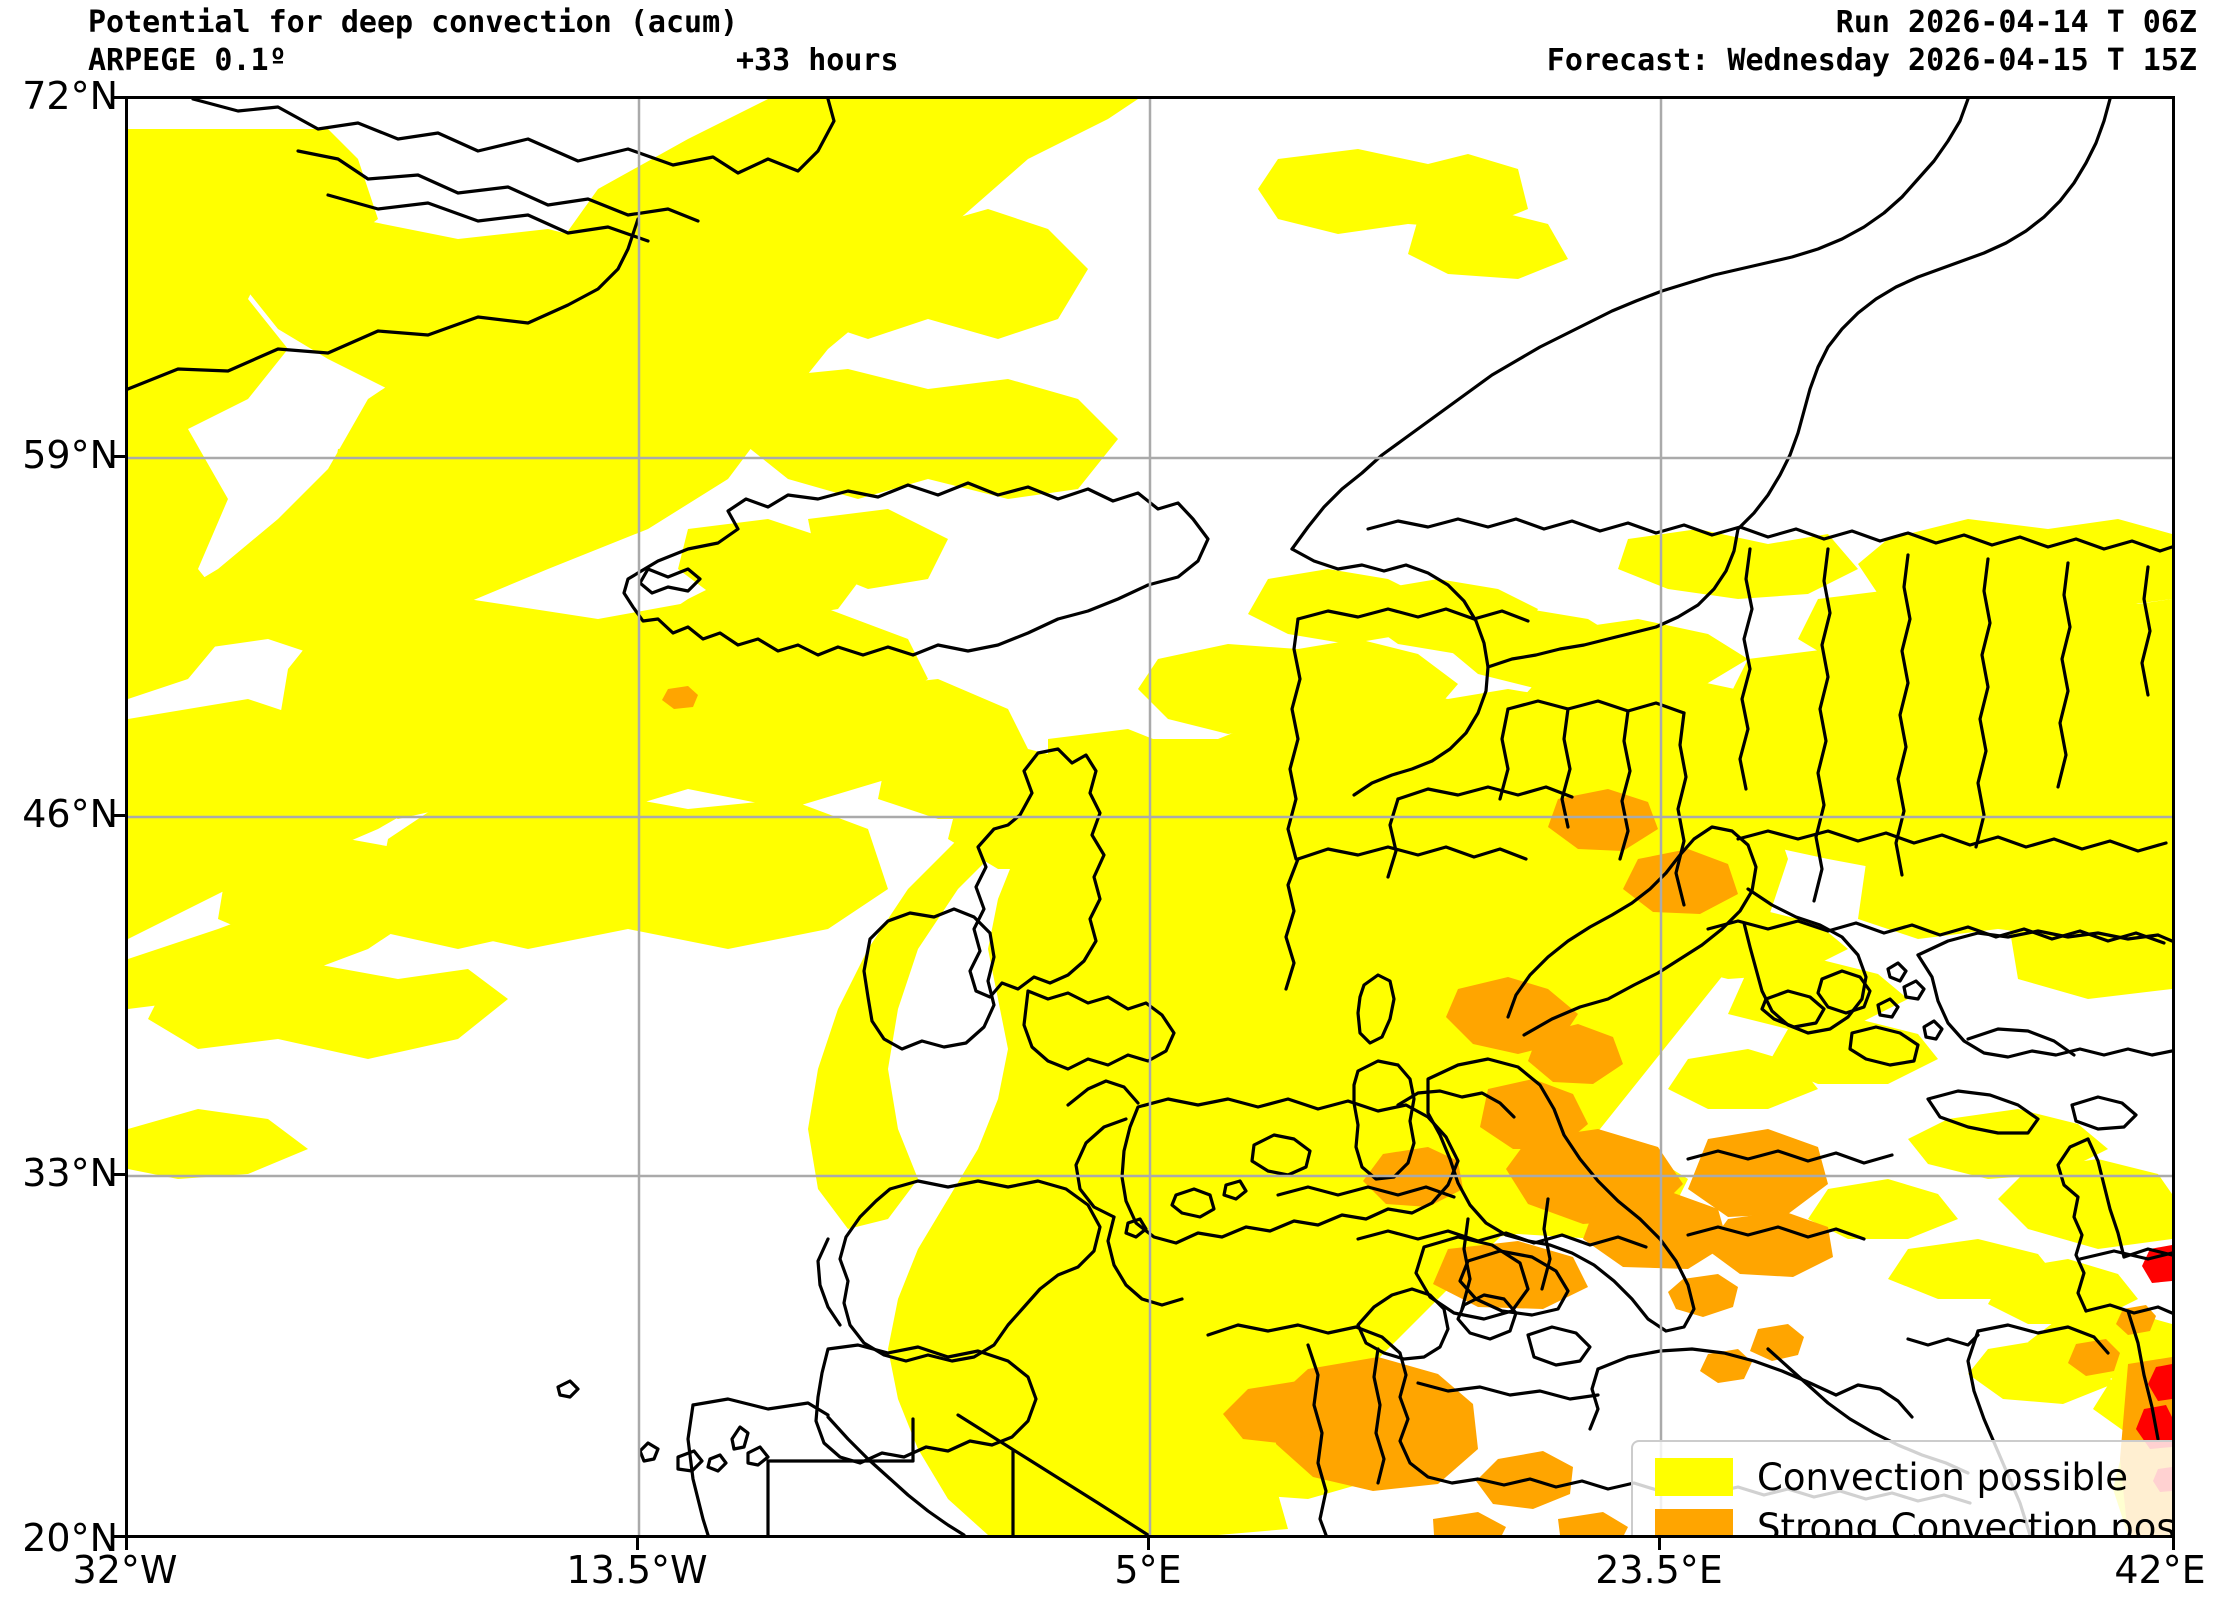  I want to click on tick-x-23-5E, so click(1659, 1544).